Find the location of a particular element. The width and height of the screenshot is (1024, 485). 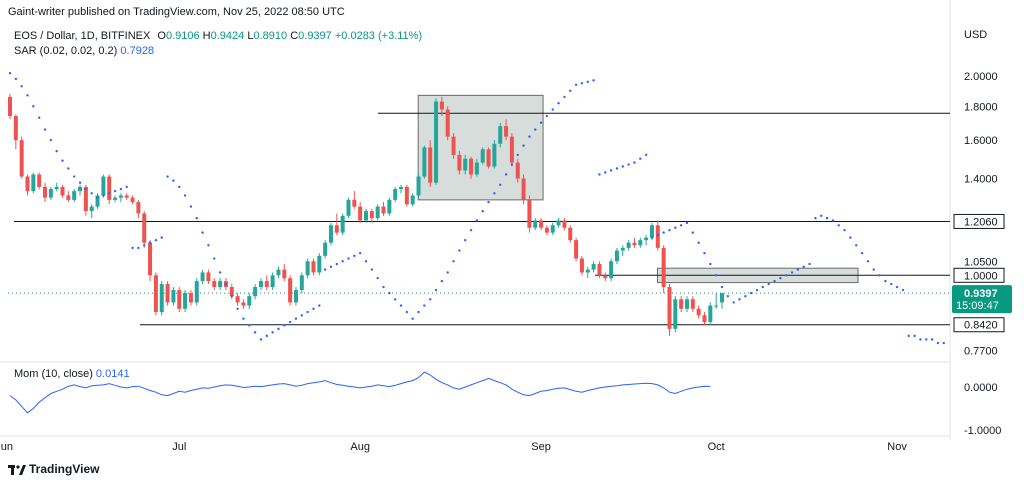

price-level-tag is located at coordinates (979, 325).